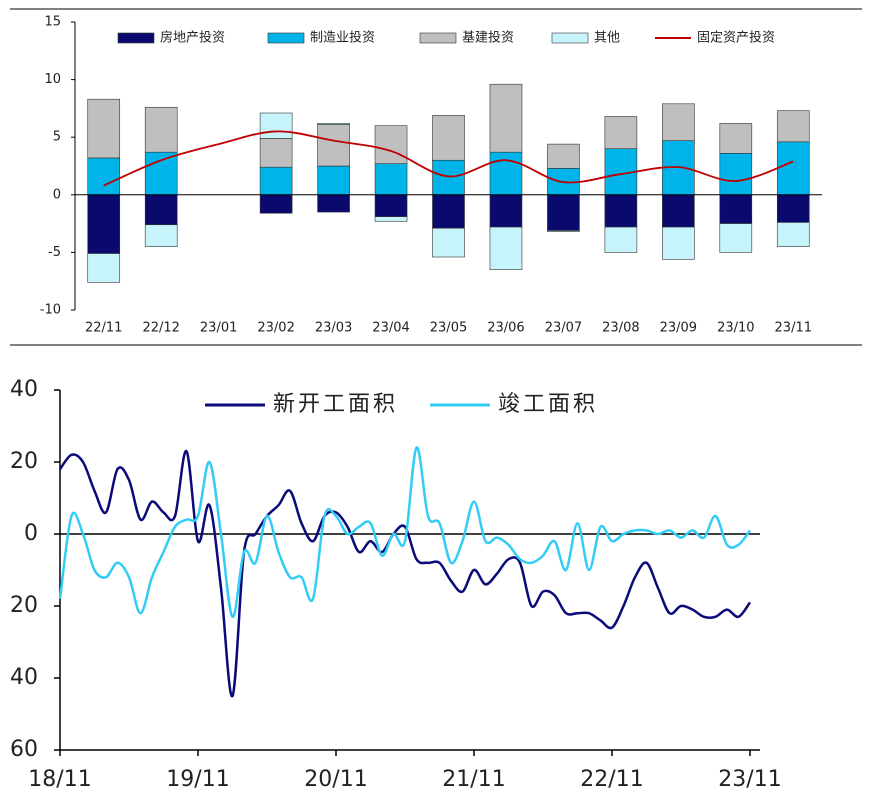 The image size is (872, 811). I want to click on x-tick-label: 23/04, so click(390, 328).